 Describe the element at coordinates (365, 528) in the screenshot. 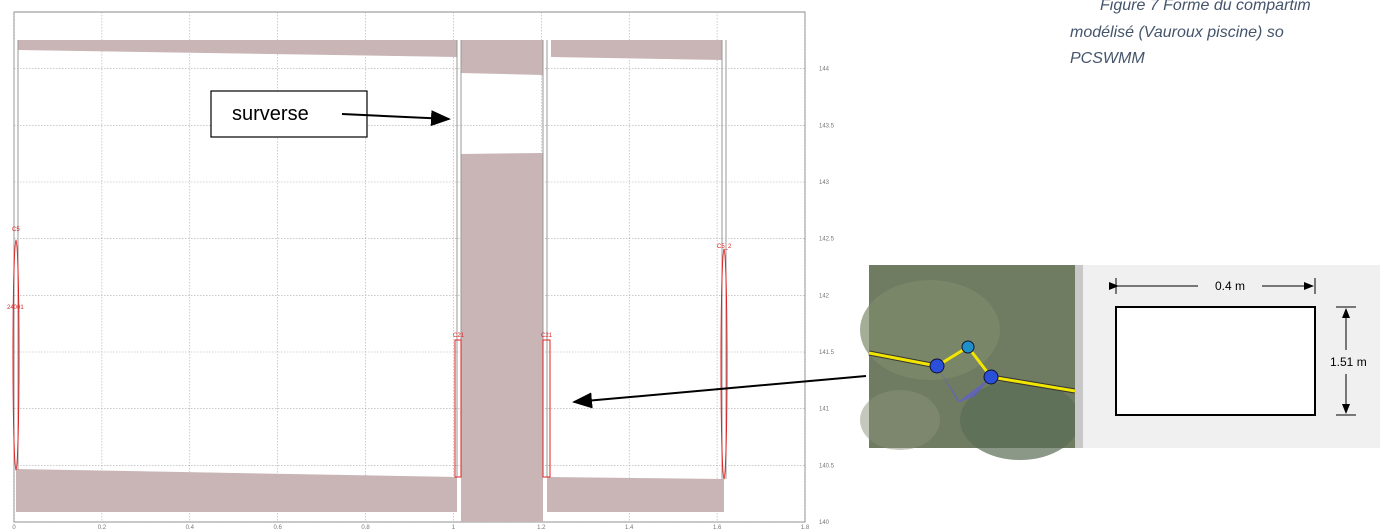

I see `x-tick-label: 0.8` at that location.